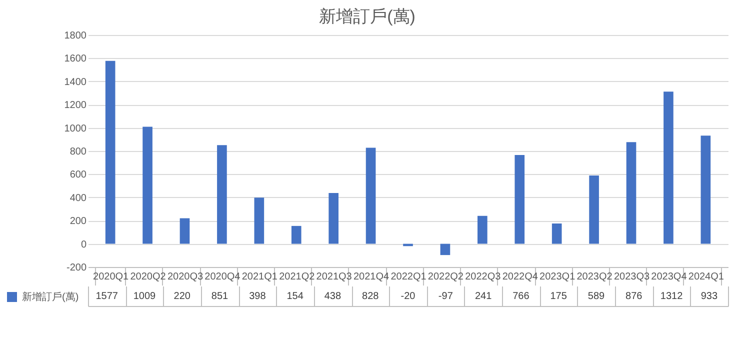 This screenshot has height=354, width=740. I want to click on data-label: 1312, so click(672, 296).